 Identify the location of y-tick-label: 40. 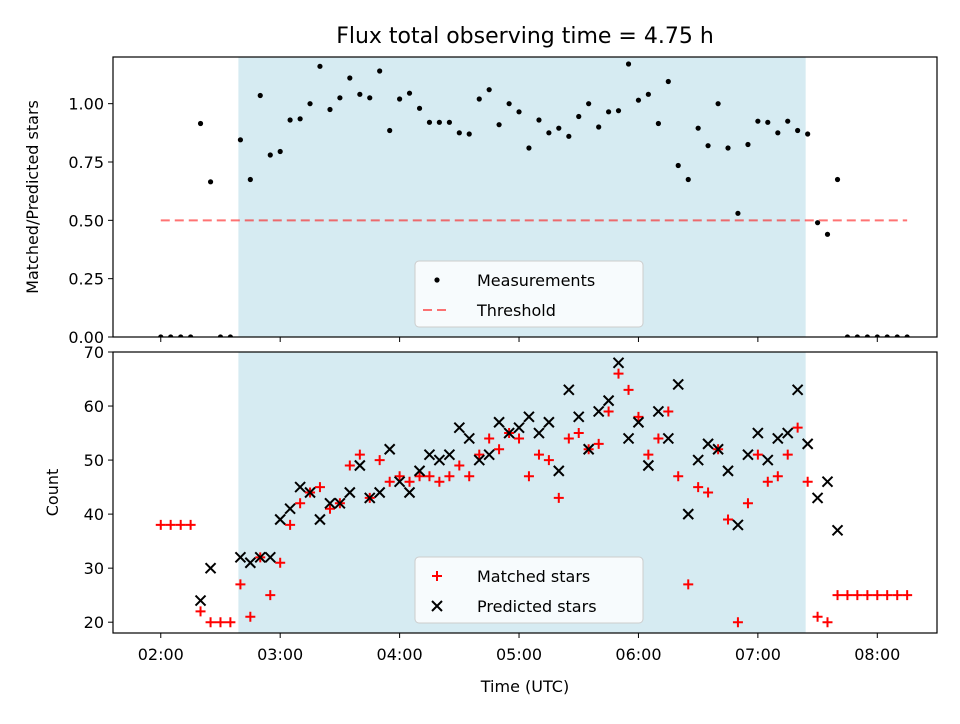
(94, 514).